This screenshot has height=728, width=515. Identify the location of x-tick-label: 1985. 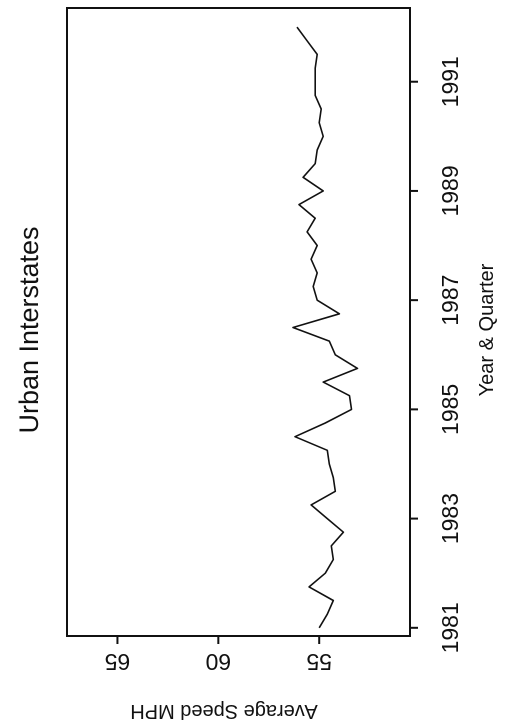
(450, 409).